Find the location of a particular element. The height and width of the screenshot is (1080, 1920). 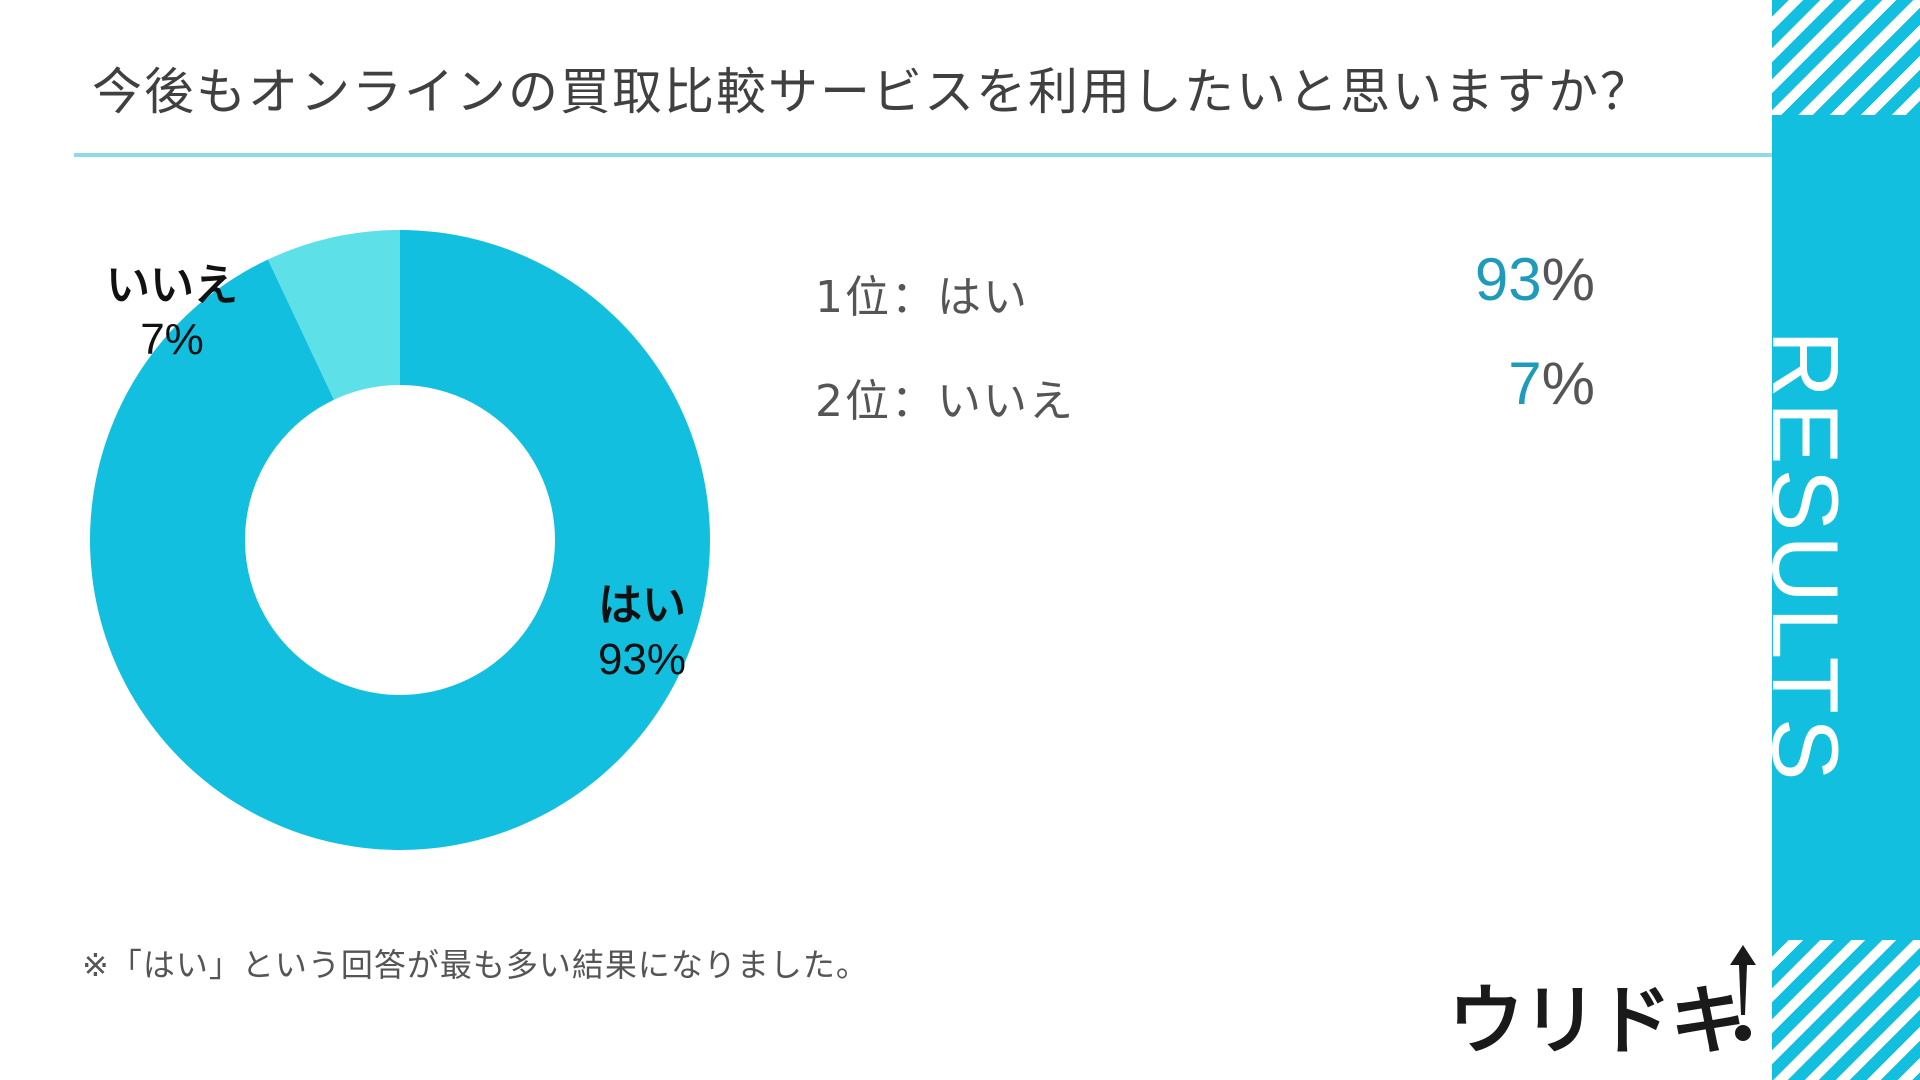

brand-logo: ウリドキ is located at coordinates (1603, 1005).